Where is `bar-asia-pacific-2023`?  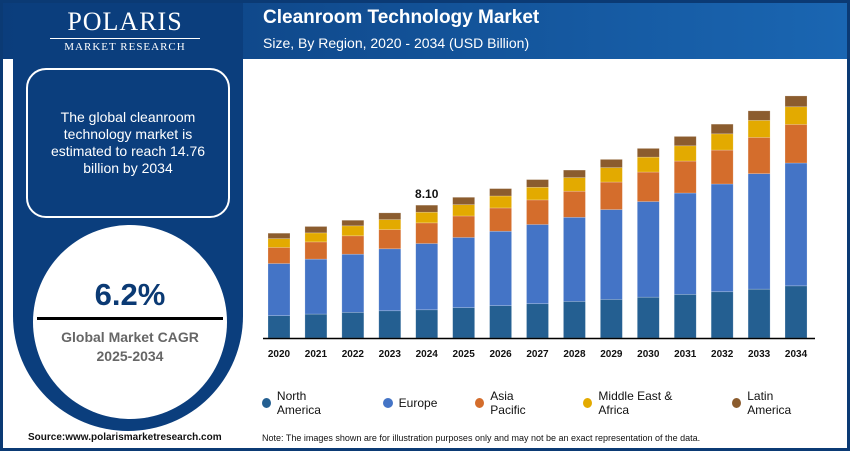
bar-asia-pacific-2023 is located at coordinates (390, 239).